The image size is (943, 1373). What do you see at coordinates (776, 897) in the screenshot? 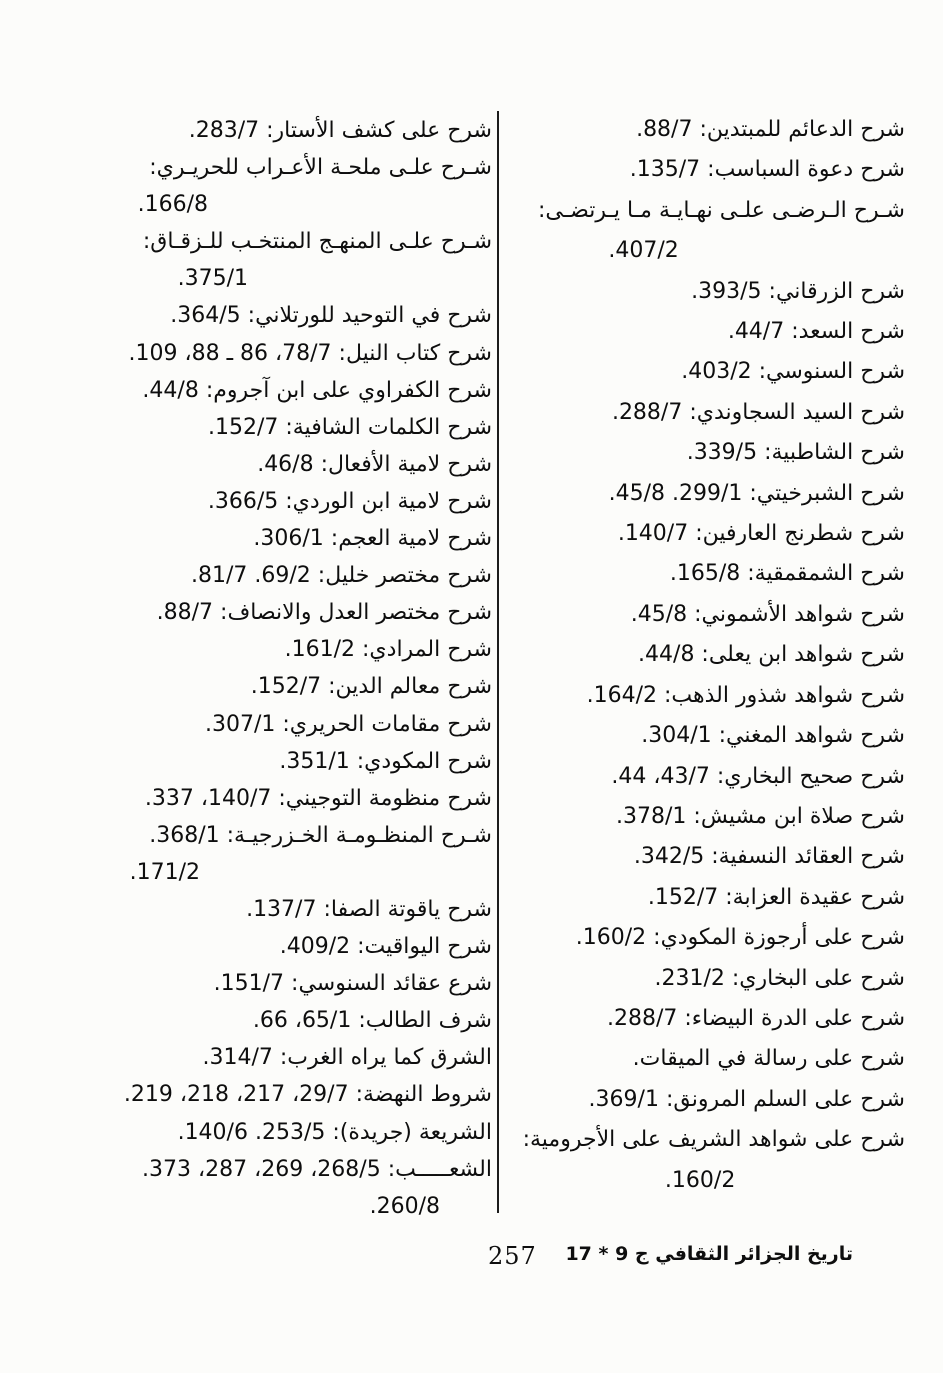
I see `entry-text: شرح عقيدة العزابة: 152/7.` at bounding box center [776, 897].